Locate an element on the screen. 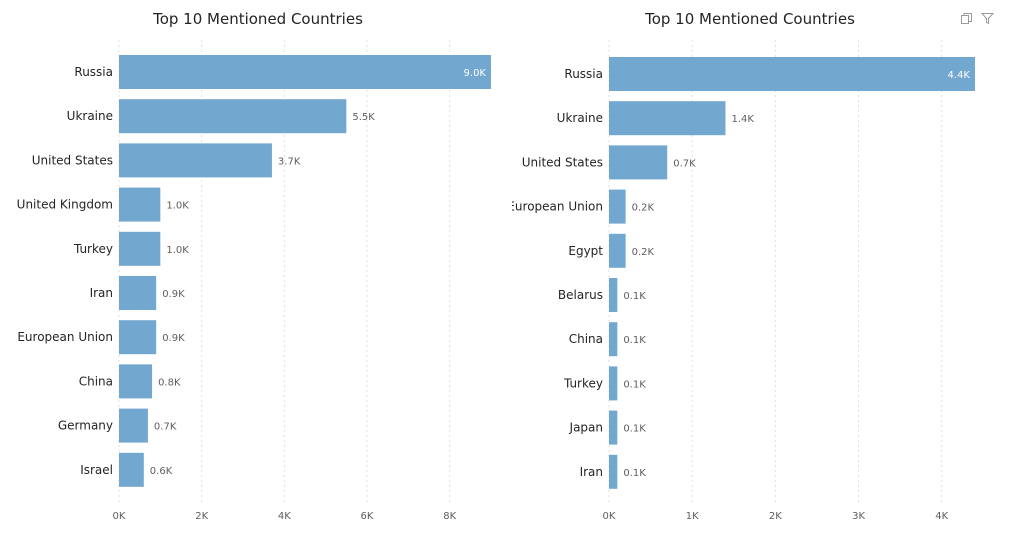  copy-icon is located at coordinates (966, 17).